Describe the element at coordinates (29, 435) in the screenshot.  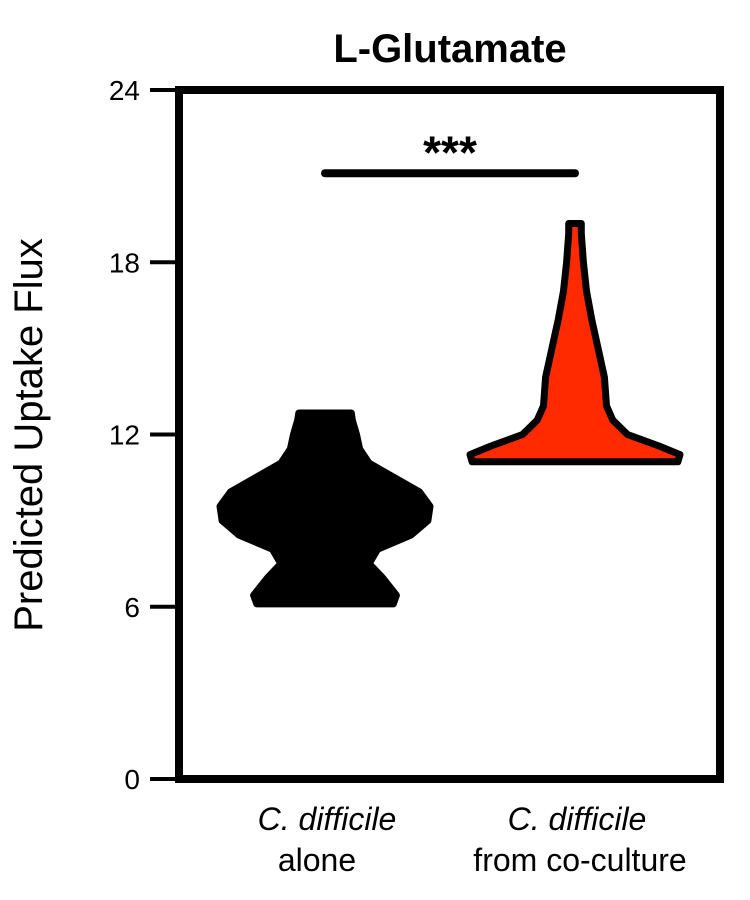
I see `y-axis-label: Predicted Uptake Flux` at that location.